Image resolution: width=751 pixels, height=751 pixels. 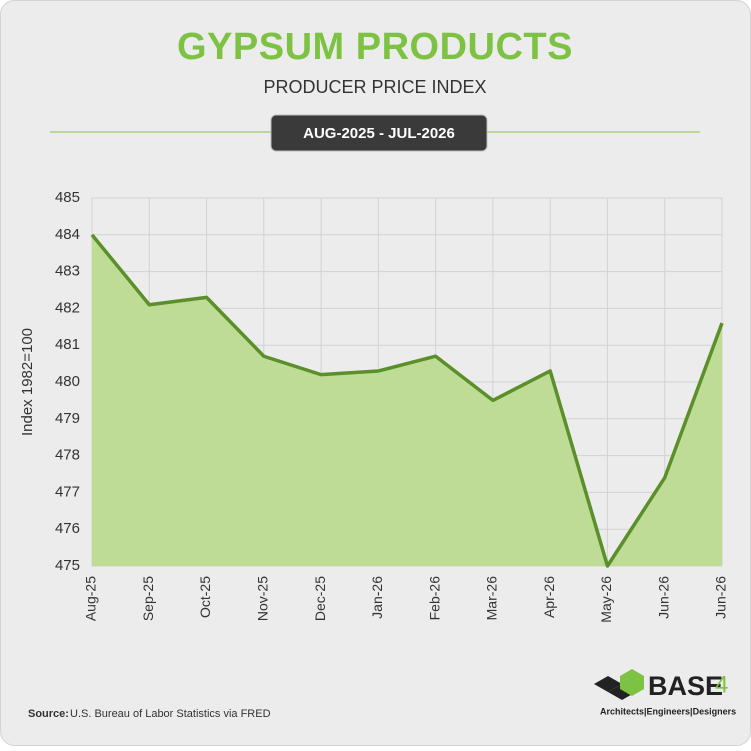 I want to click on x-tick-label: Mar-26, so click(x=492, y=598).